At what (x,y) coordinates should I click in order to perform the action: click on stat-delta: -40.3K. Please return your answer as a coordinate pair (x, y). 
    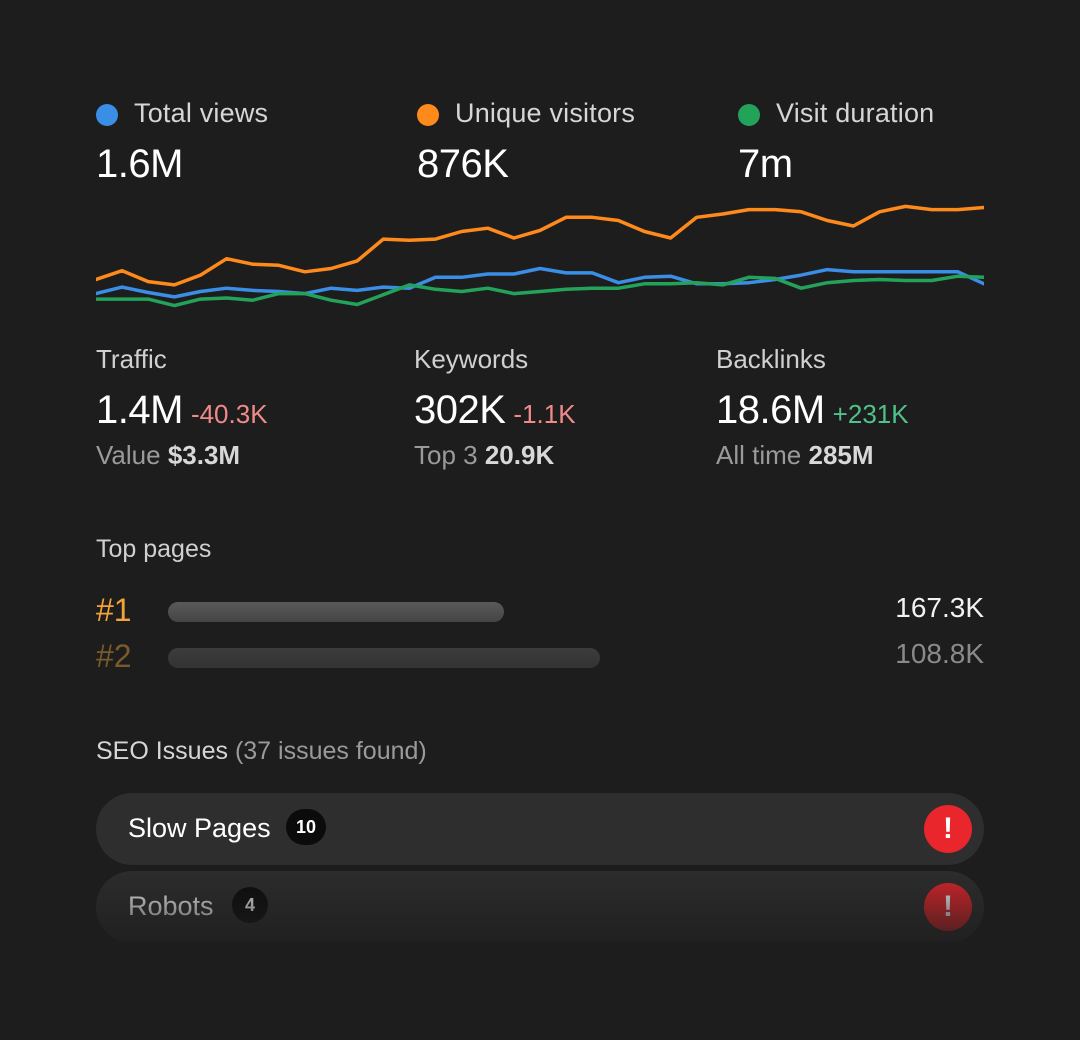
    Looking at the image, I should click on (229, 414).